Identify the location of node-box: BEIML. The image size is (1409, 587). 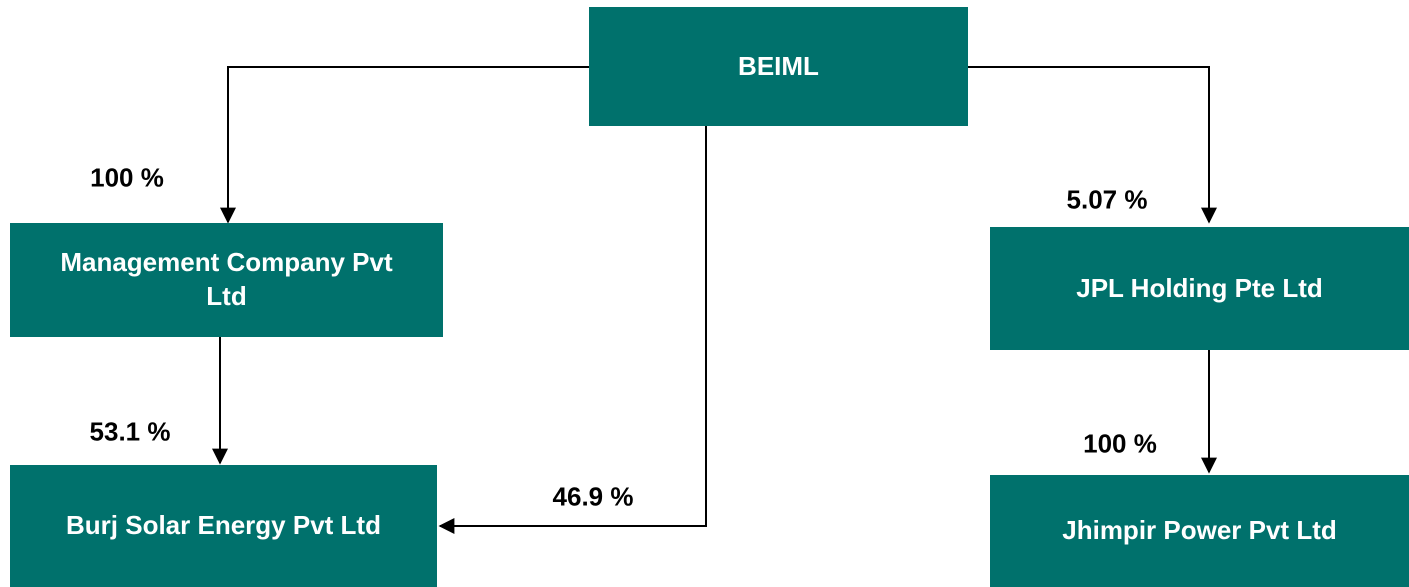
(778, 66).